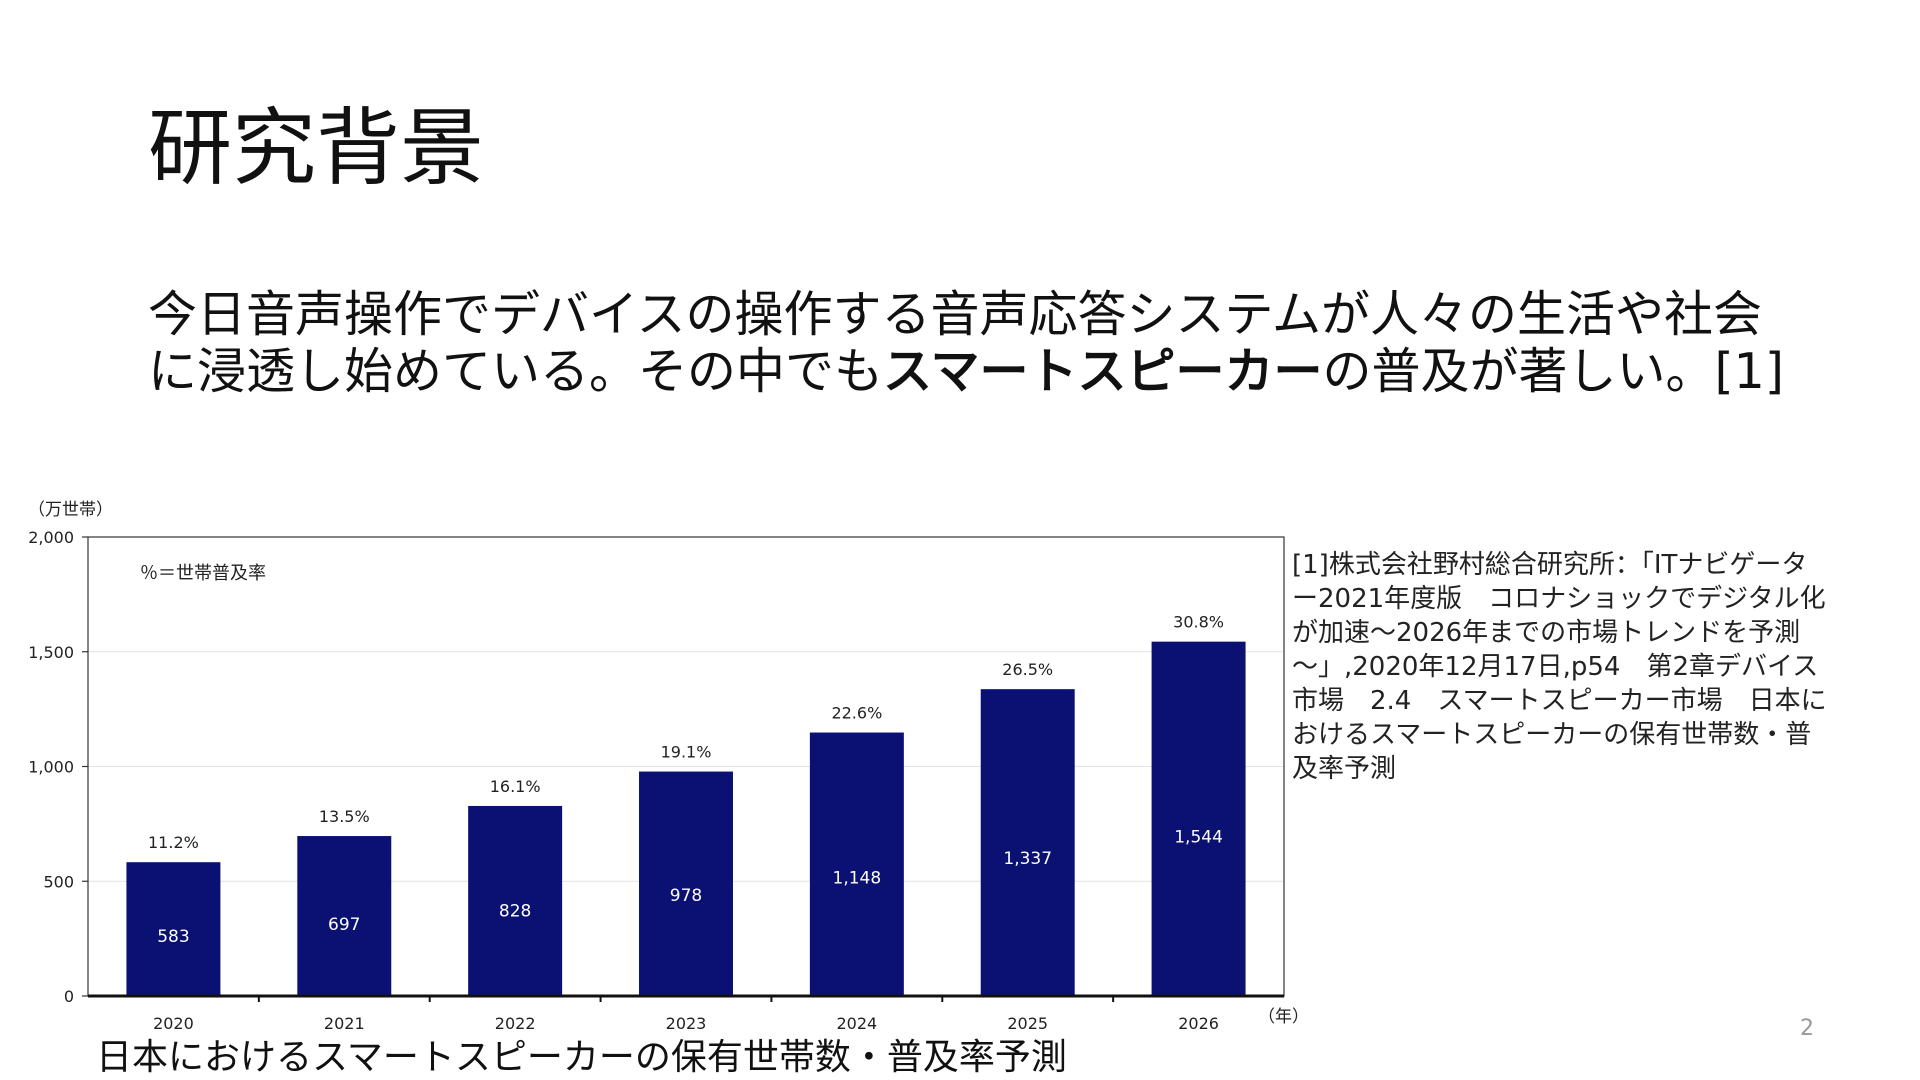 This screenshot has height=1080, width=1920. I want to click on y-tick-label: 2,000, so click(51, 537).